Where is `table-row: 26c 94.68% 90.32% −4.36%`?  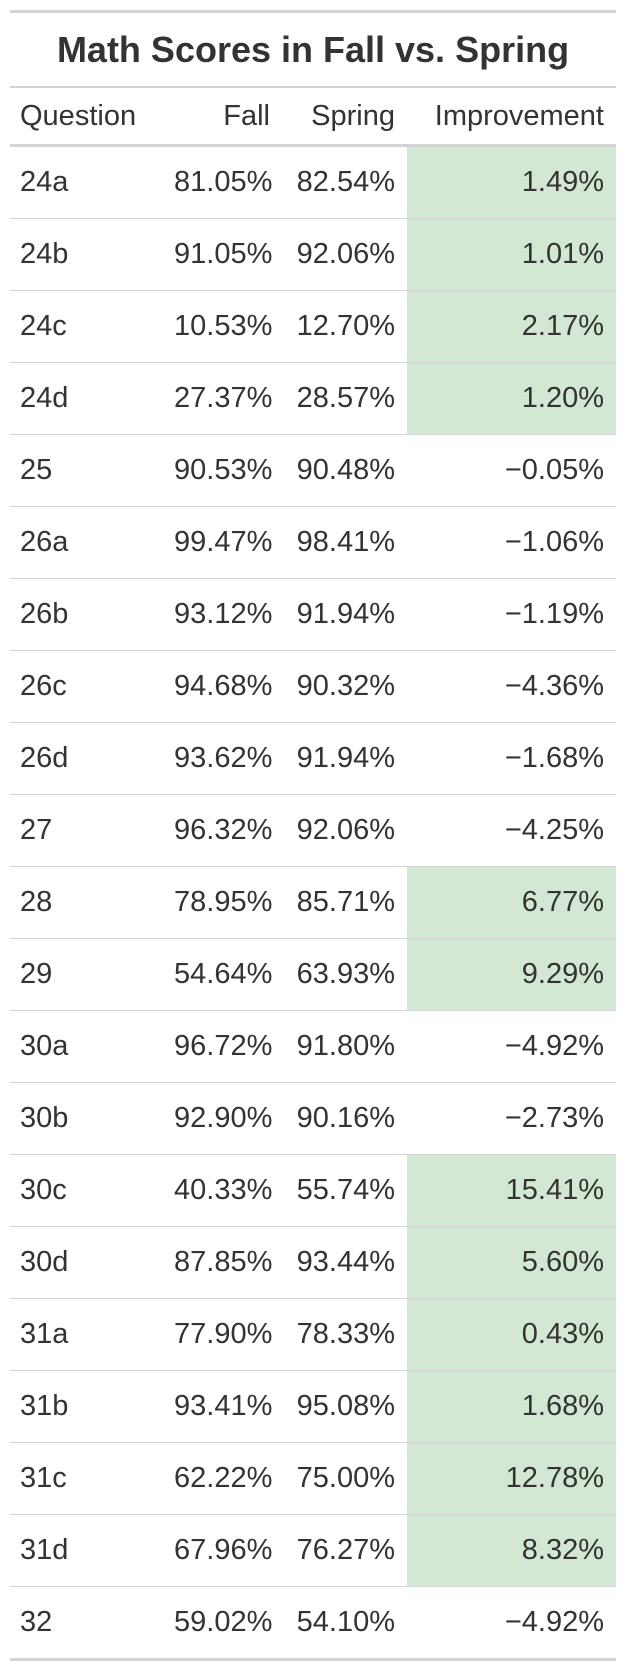 table-row: 26c 94.68% 90.32% −4.36% is located at coordinates (313, 686).